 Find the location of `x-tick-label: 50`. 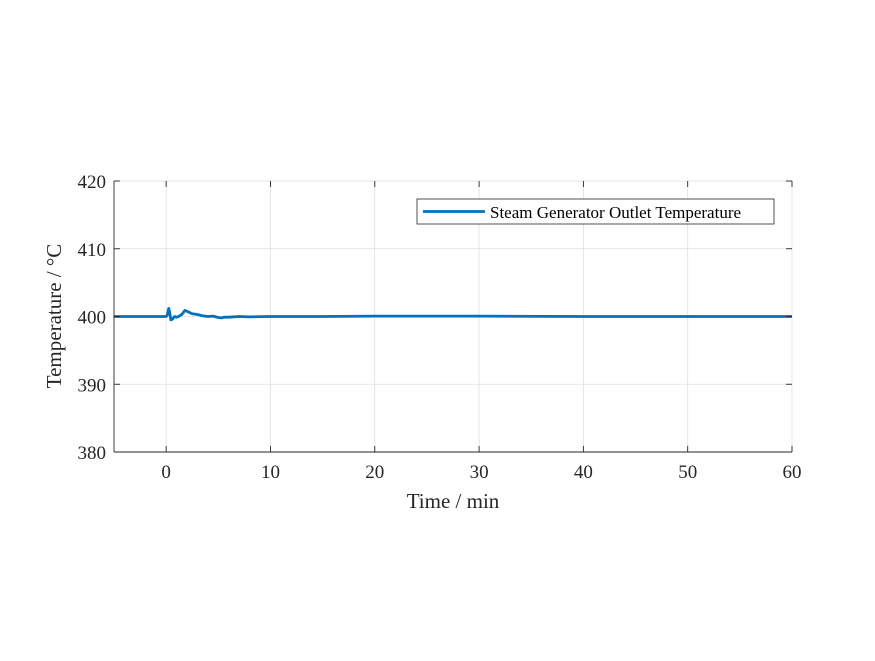

x-tick-label: 50 is located at coordinates (687, 472).